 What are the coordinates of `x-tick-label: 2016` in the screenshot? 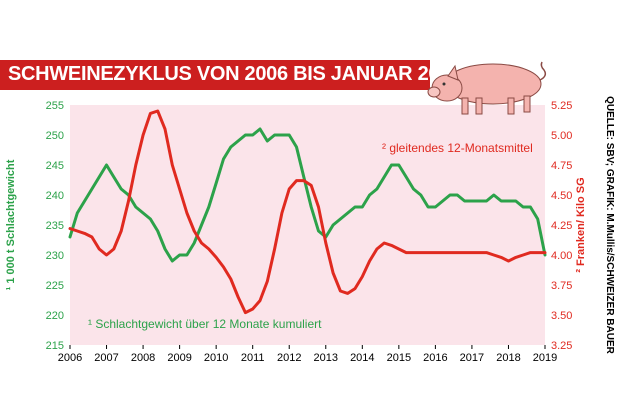 It's located at (435, 358).